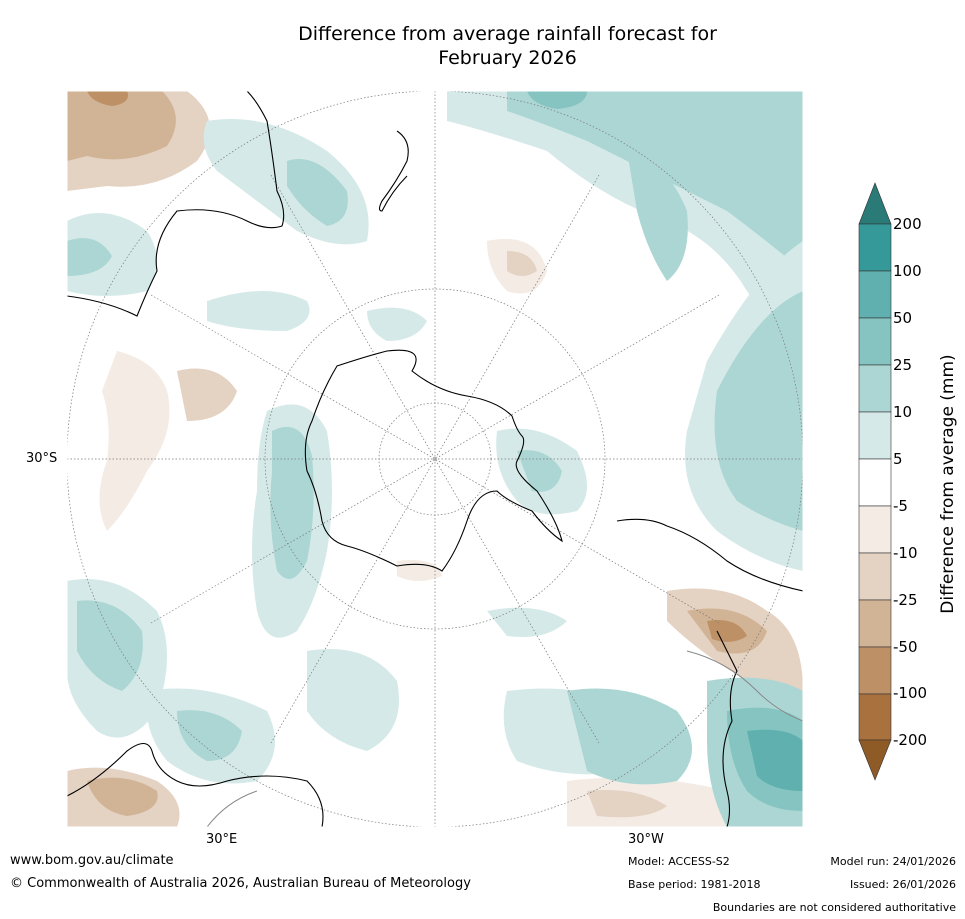 This screenshot has width=965, height=919. What do you see at coordinates (910, 740) in the screenshot?
I see `colorbar-label-minus200: -200` at bounding box center [910, 740].